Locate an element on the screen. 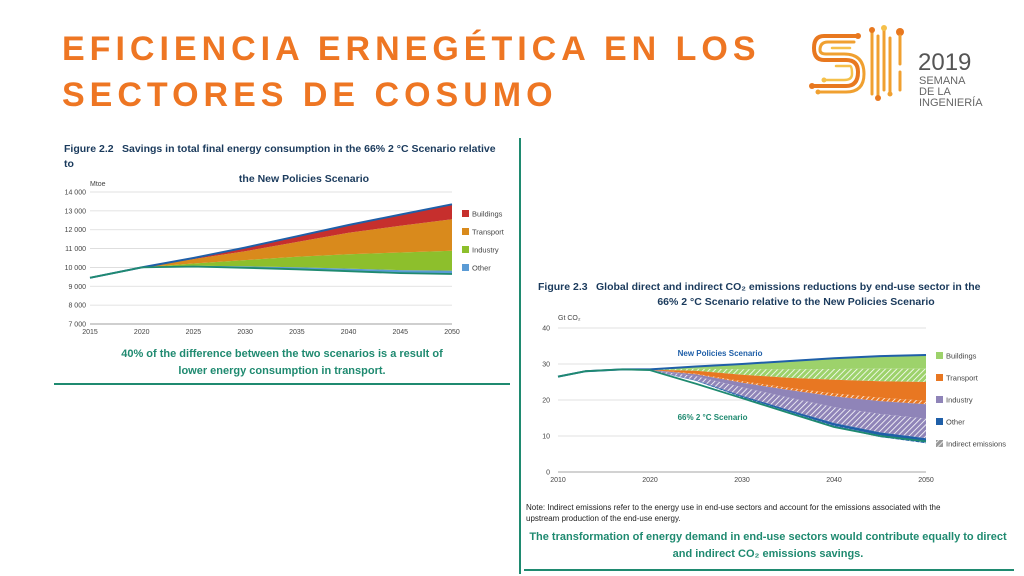 The image size is (1024, 576). y-tick-label: 0 is located at coordinates (548, 473).